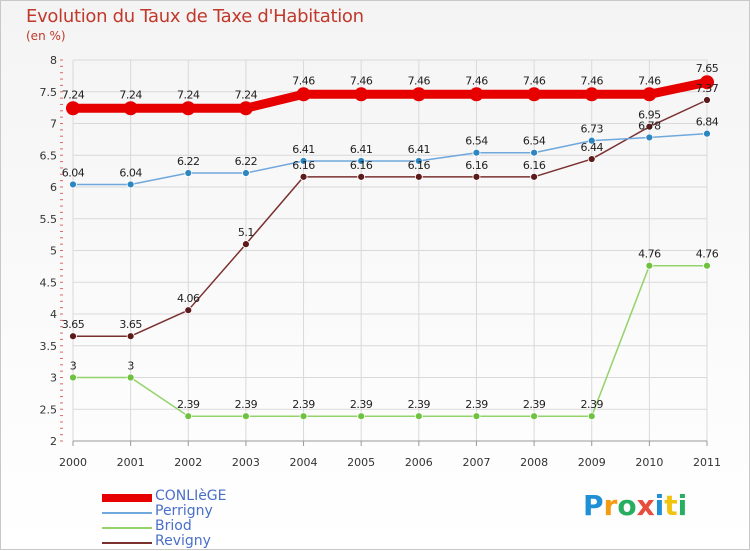 The height and width of the screenshot is (551, 750). Describe the element at coordinates (46, 36) in the screenshot. I see `chart-unit-label: (en %)` at that location.